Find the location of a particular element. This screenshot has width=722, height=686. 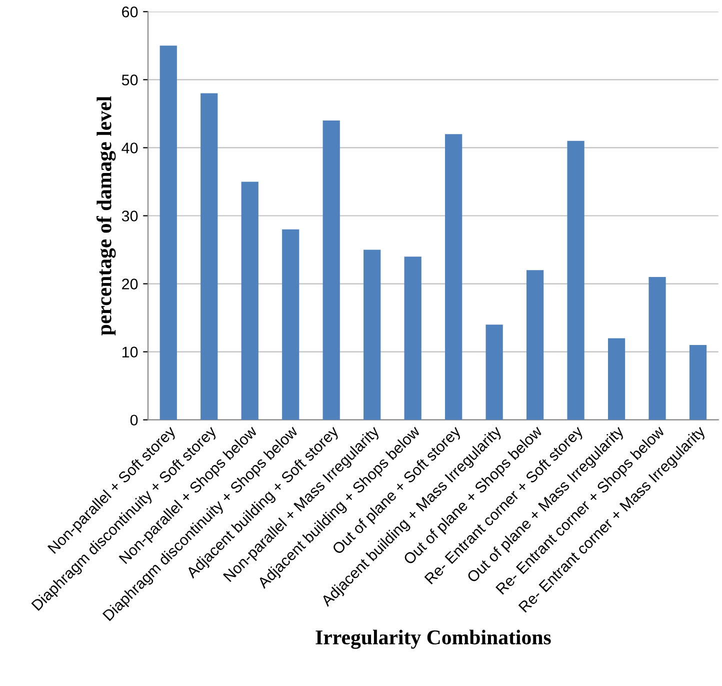

y-tick-label: 30 is located at coordinates (130, 216).